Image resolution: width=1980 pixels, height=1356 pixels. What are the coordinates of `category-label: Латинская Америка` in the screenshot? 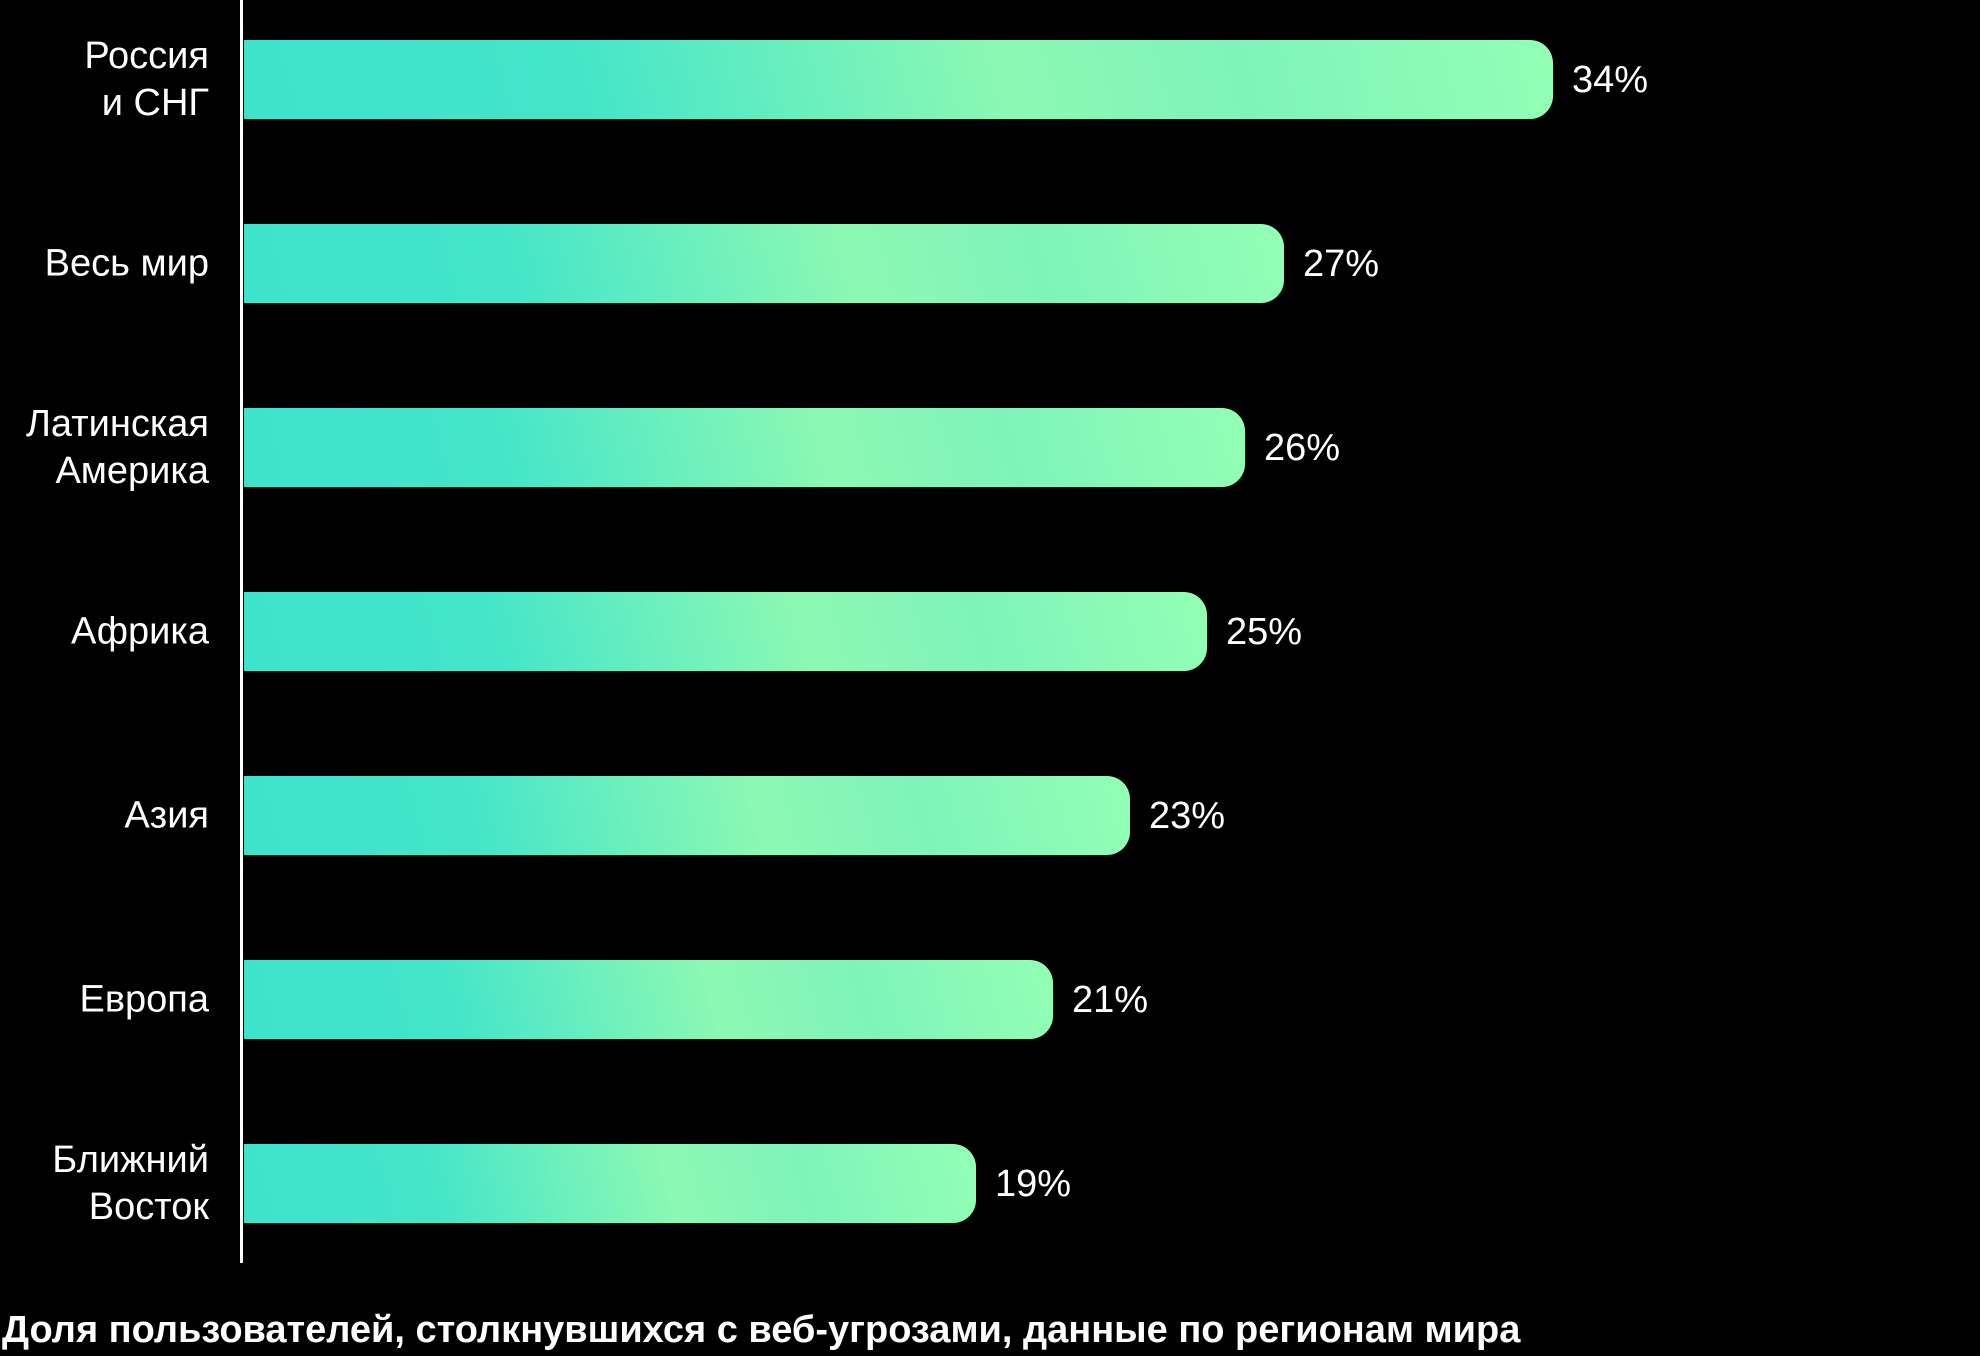 It's located at (117, 447).